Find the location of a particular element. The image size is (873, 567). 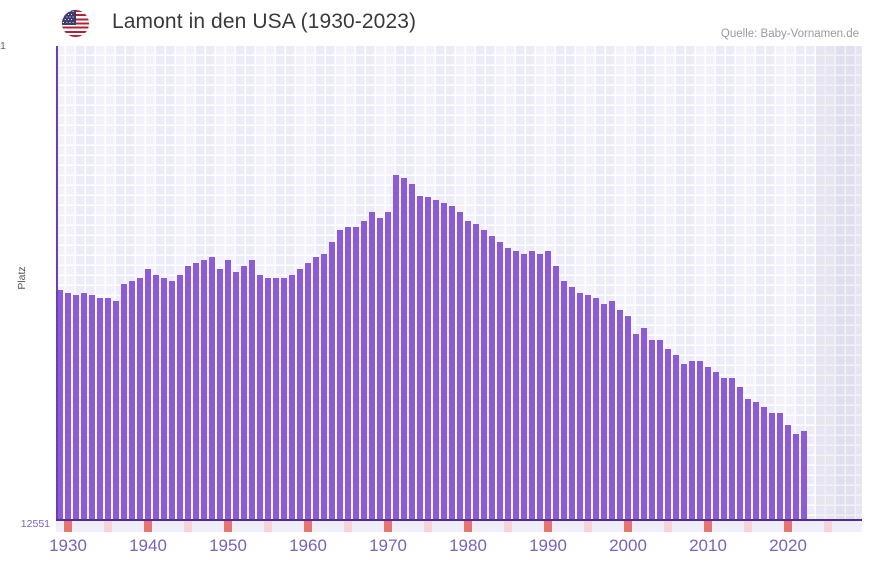

x-tick-cell-2011 is located at coordinates (716, 526).